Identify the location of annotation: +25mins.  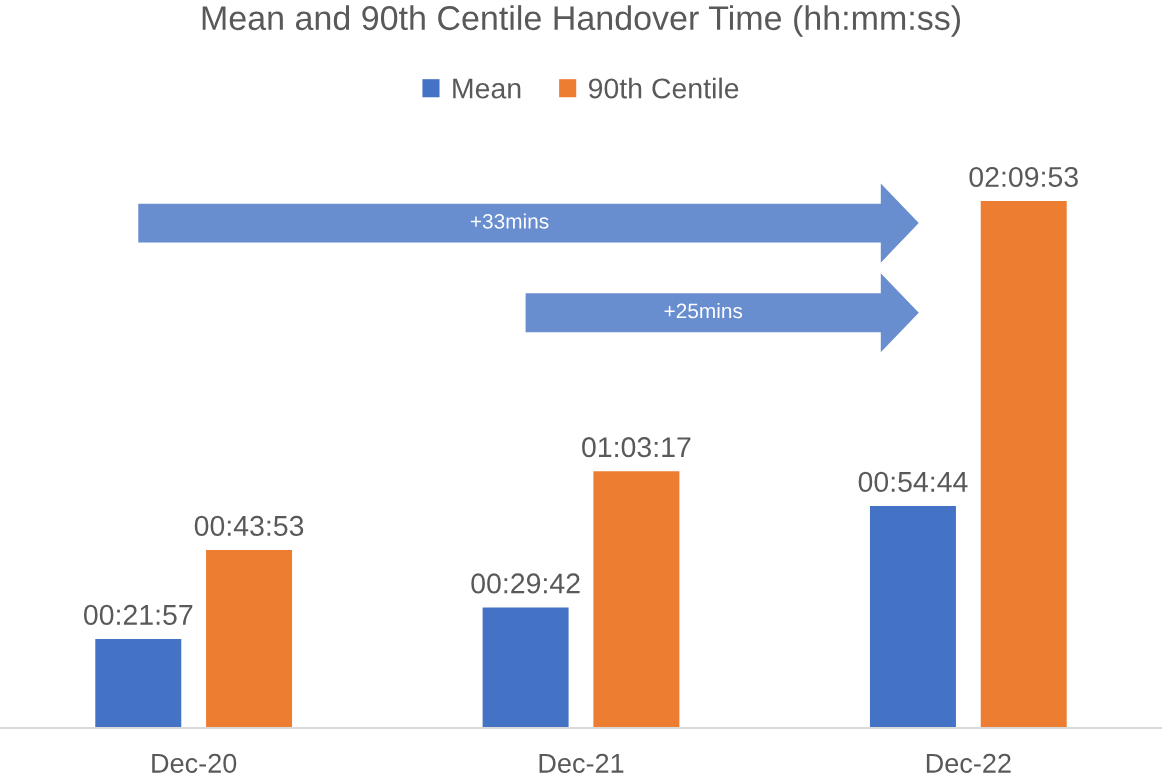
(703, 310).